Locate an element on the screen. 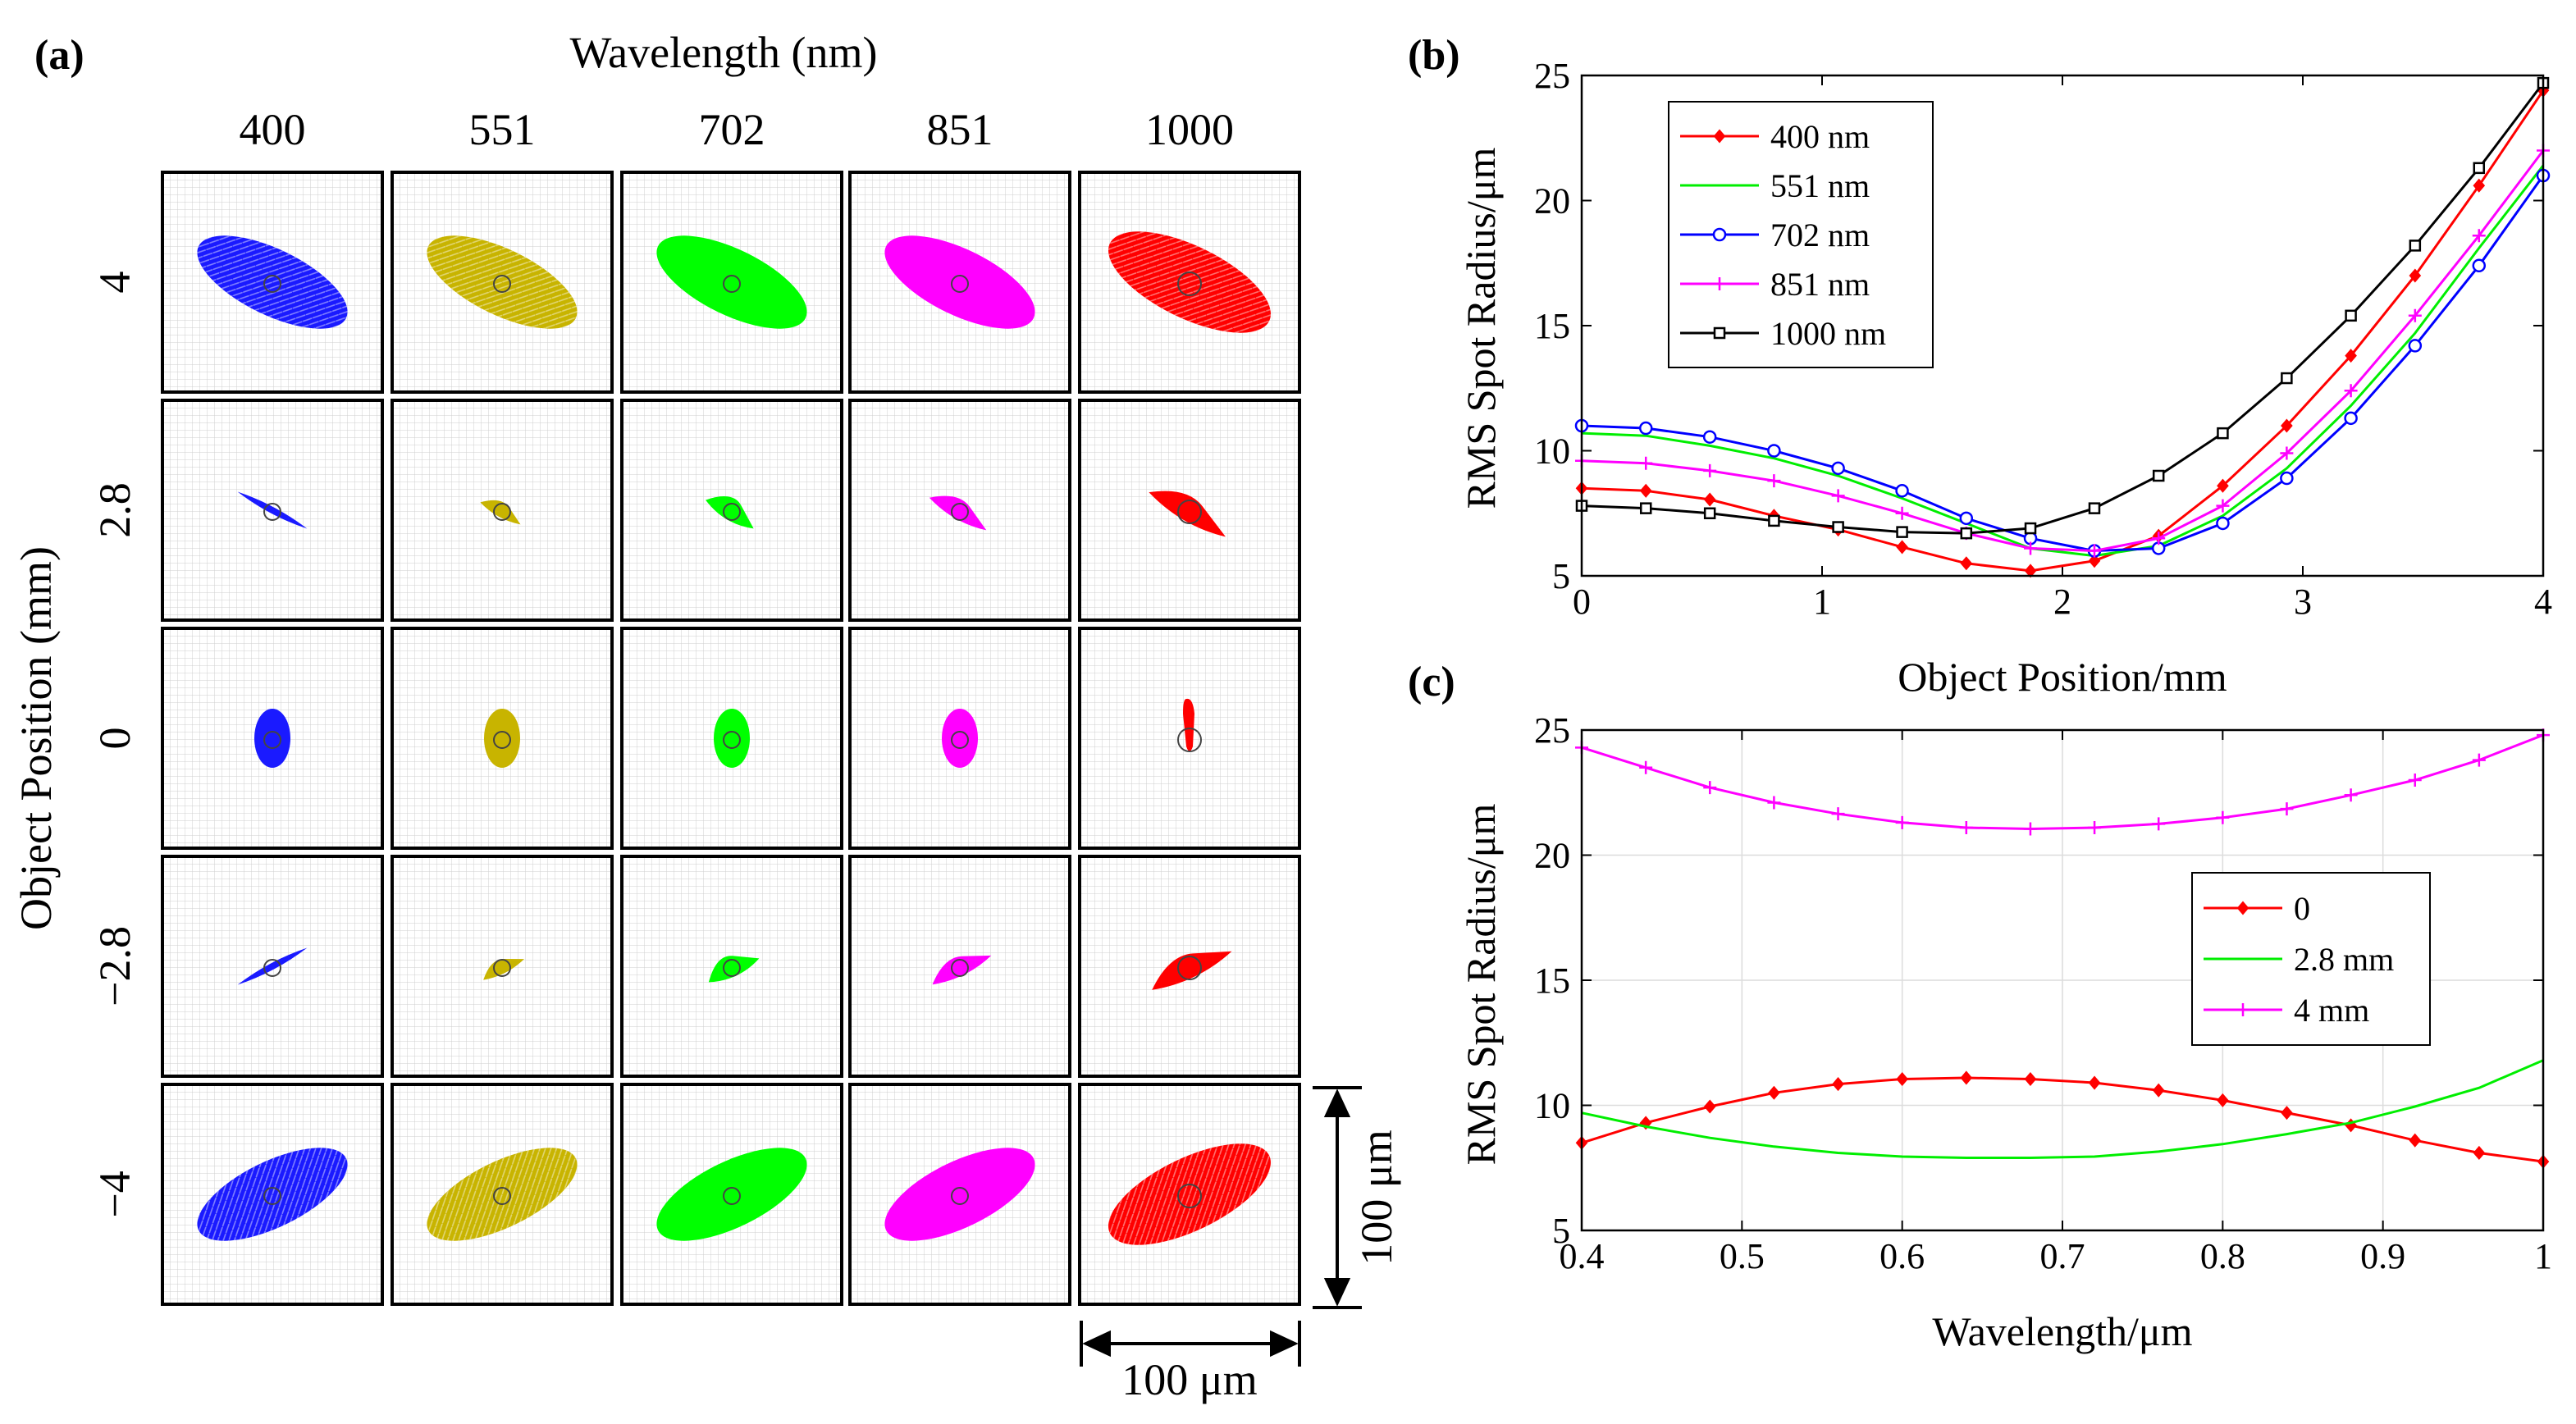 The image size is (2576, 1424). legend-label: 0 is located at coordinates (2302, 908).